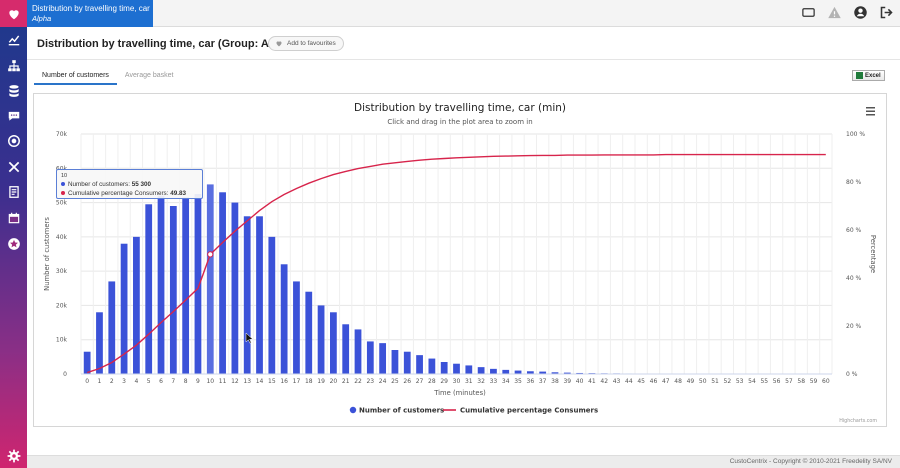 This screenshot has width=900, height=468. Describe the element at coordinates (860, 15) in the screenshot. I see `user-icon` at that location.